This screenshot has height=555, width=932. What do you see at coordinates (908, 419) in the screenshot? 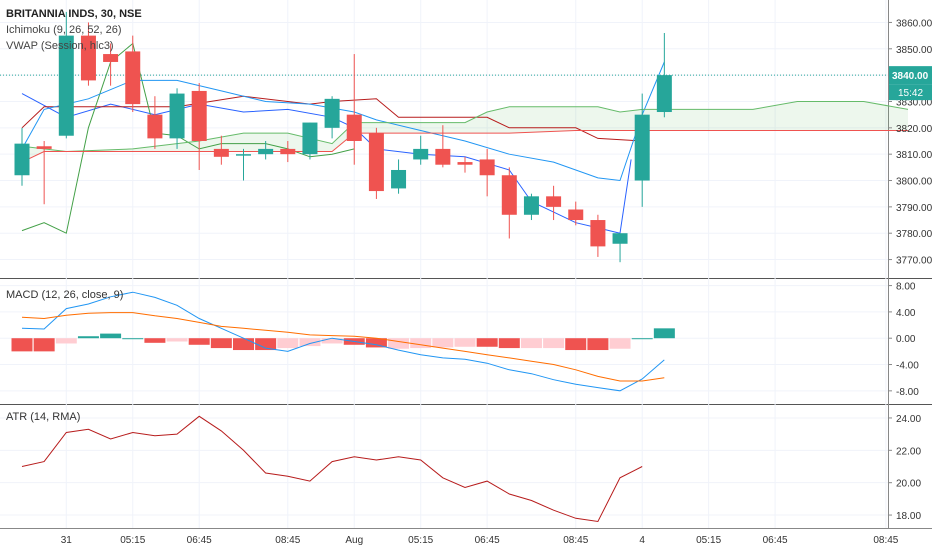
I see `atr-tick-label: 24.00` at bounding box center [908, 419].